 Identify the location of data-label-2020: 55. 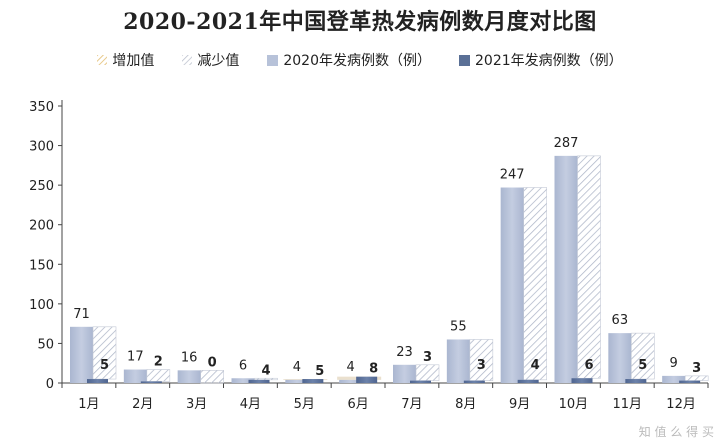
(458, 326).